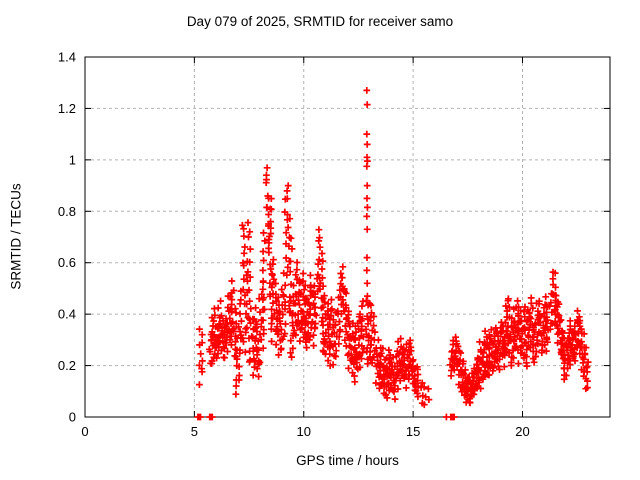 Image resolution: width=640 pixels, height=480 pixels. I want to click on y-tick-label: 0.8, so click(67, 211).